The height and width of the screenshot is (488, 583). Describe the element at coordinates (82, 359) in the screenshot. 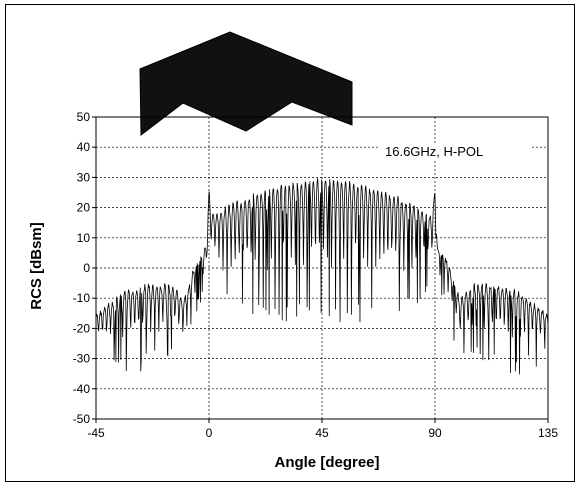

I see `y-tick-label: -30` at that location.